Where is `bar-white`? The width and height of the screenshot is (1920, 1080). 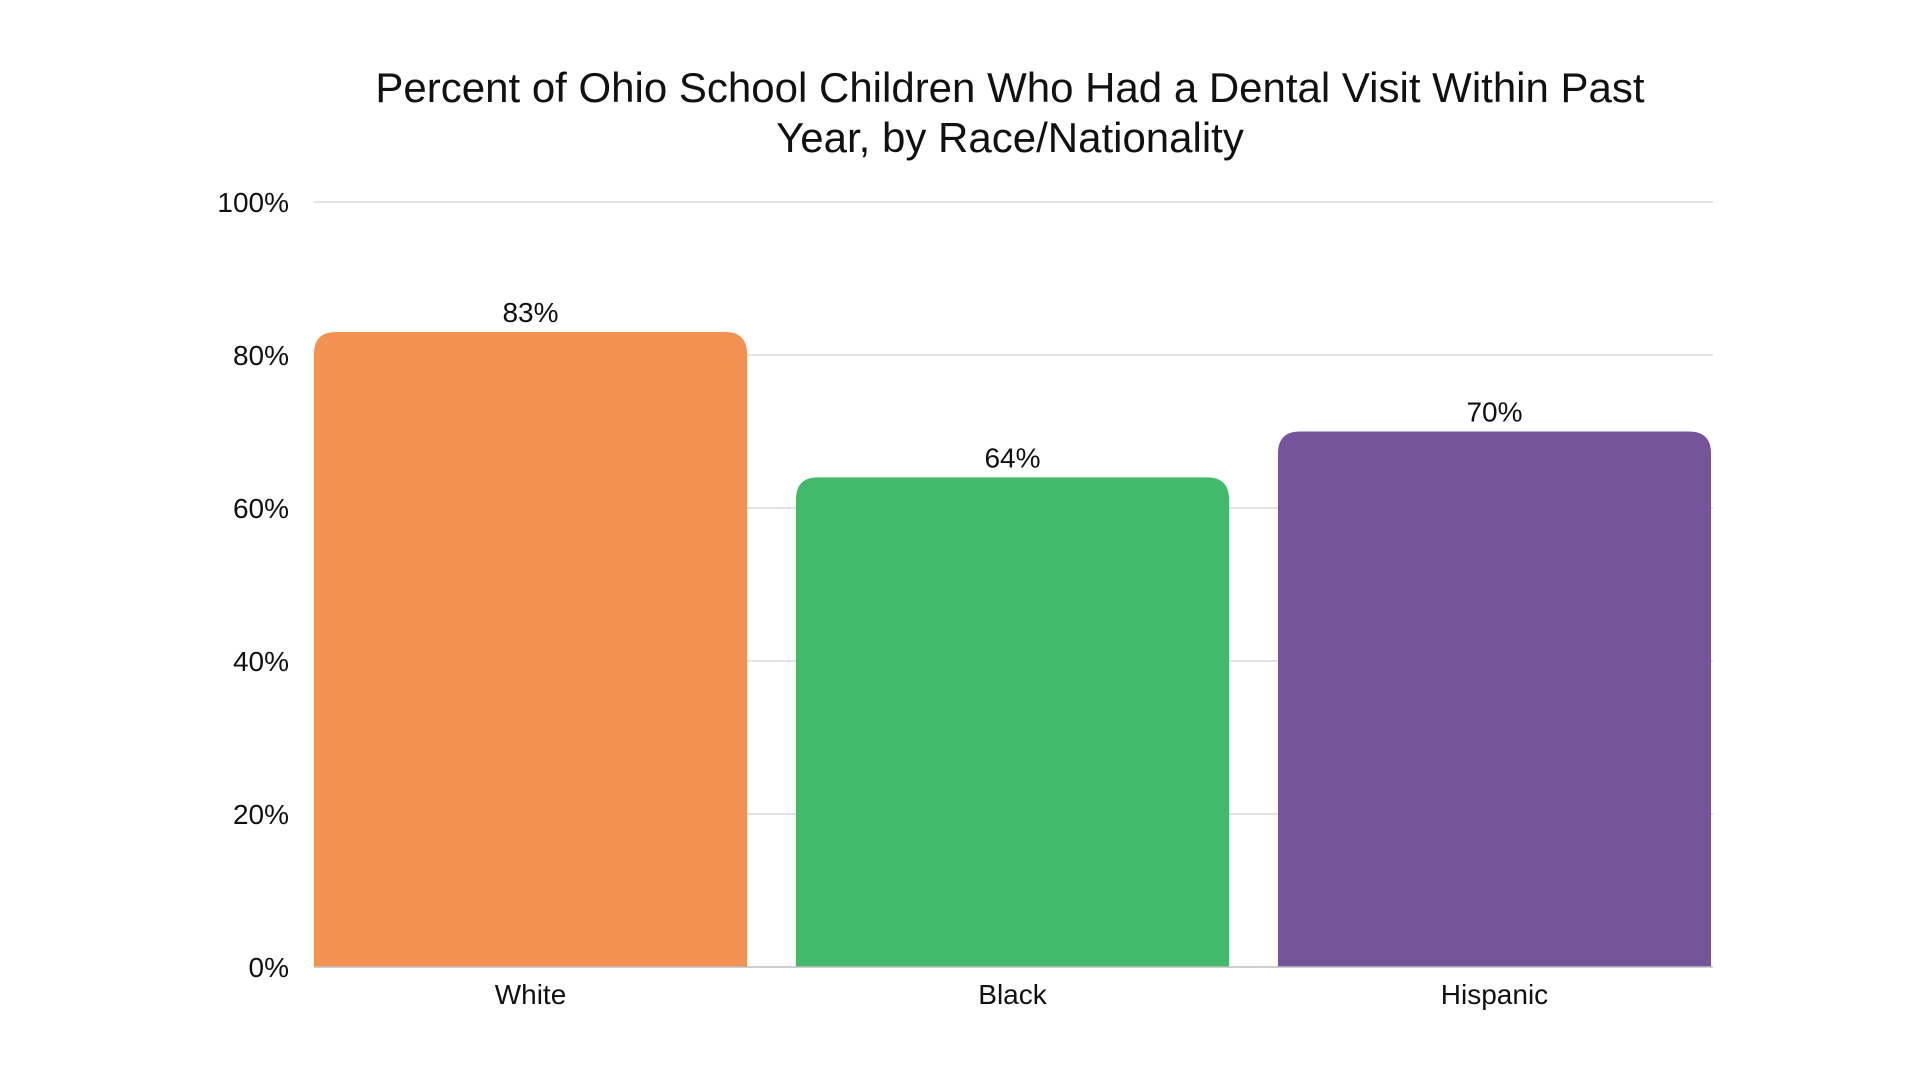 bar-white is located at coordinates (530, 649).